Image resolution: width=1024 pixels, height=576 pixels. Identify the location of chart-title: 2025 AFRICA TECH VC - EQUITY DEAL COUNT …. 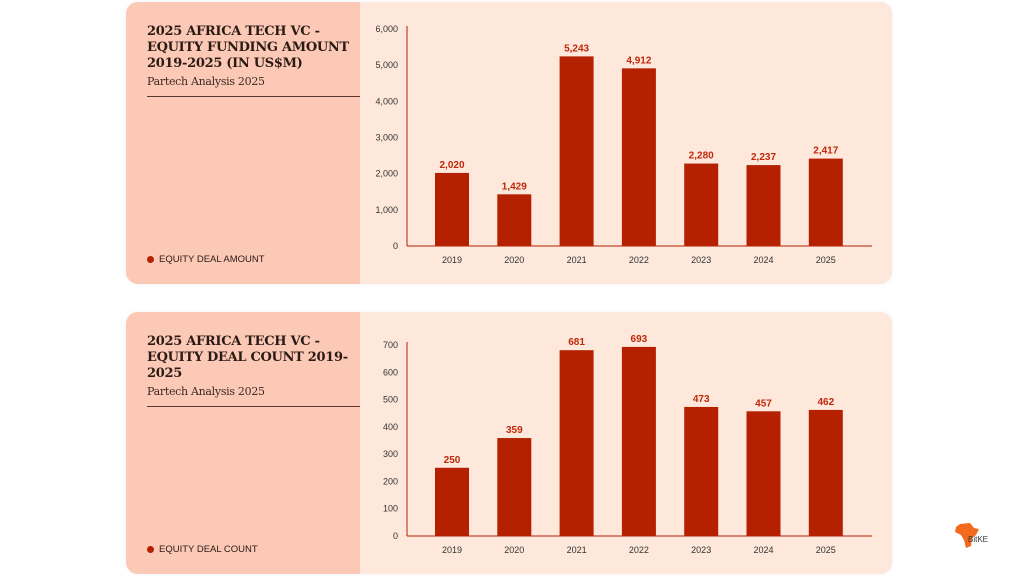
(254, 370).